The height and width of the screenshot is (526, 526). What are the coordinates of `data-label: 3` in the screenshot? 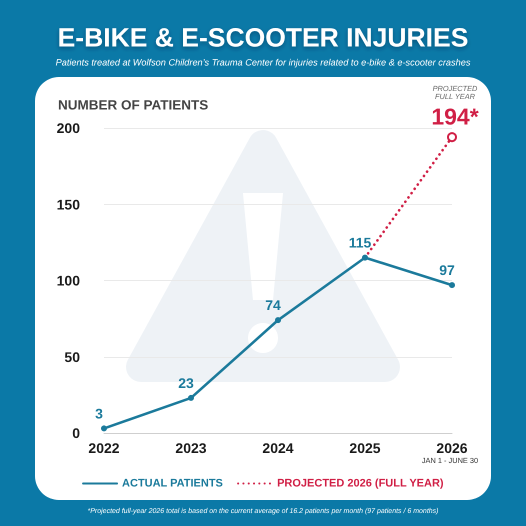 It's located at (99, 413).